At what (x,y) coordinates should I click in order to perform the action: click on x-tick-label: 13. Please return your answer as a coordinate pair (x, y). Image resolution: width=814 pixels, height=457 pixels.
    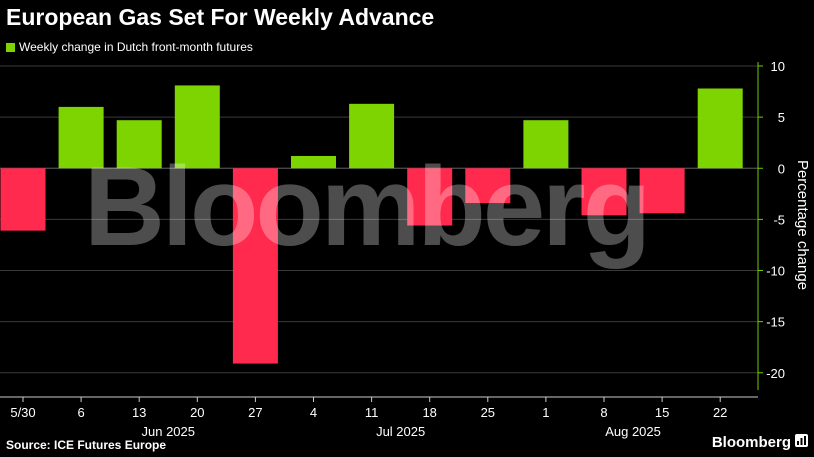
    Looking at the image, I should click on (139, 412).